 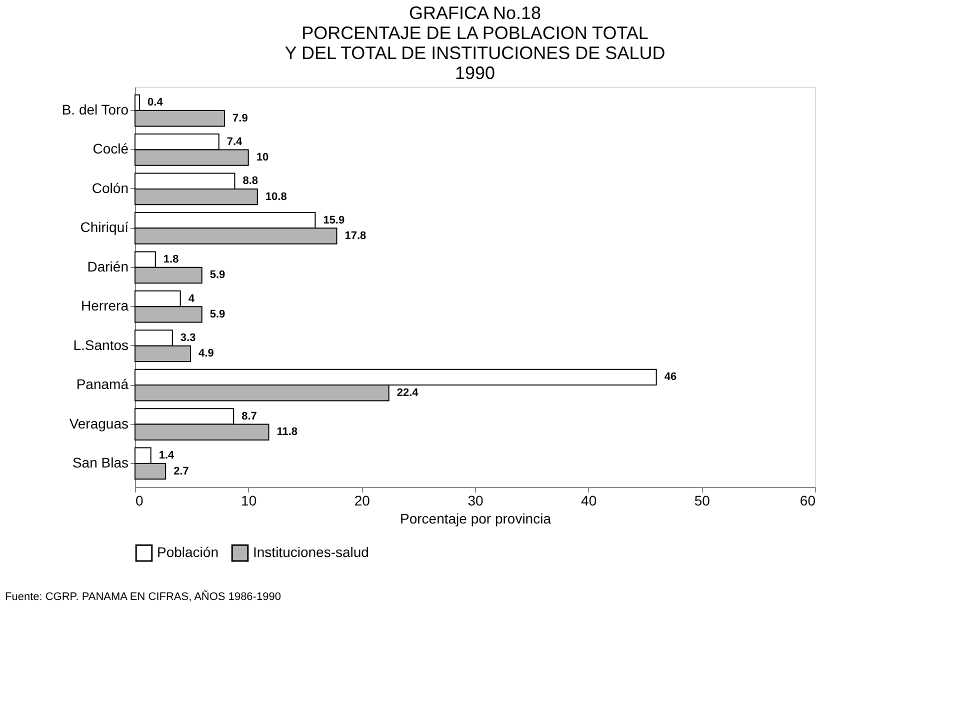 What do you see at coordinates (110, 148) in the screenshot?
I see `y-tick-label: Coclé` at bounding box center [110, 148].